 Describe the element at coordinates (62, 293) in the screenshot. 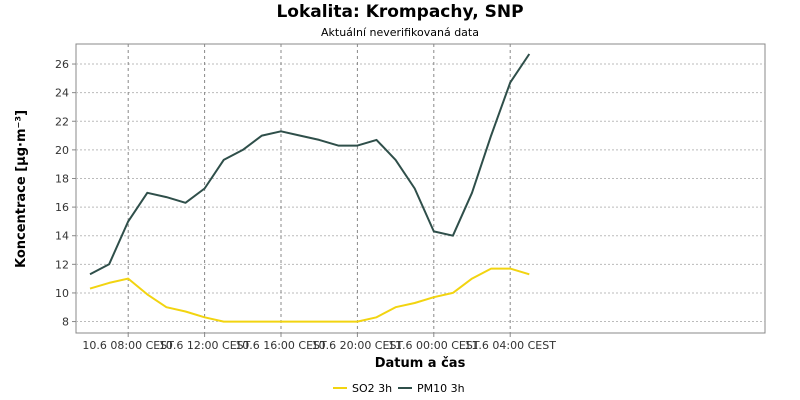

I see `y-tick-label: 10` at that location.